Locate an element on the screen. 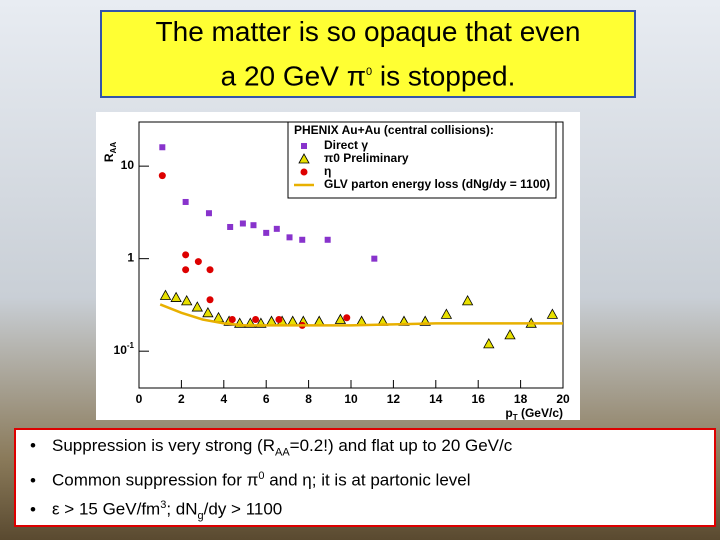 The width and height of the screenshot is (720, 540). legend-title: PHENIX Au+Au (central collisions): is located at coordinates (394, 130).